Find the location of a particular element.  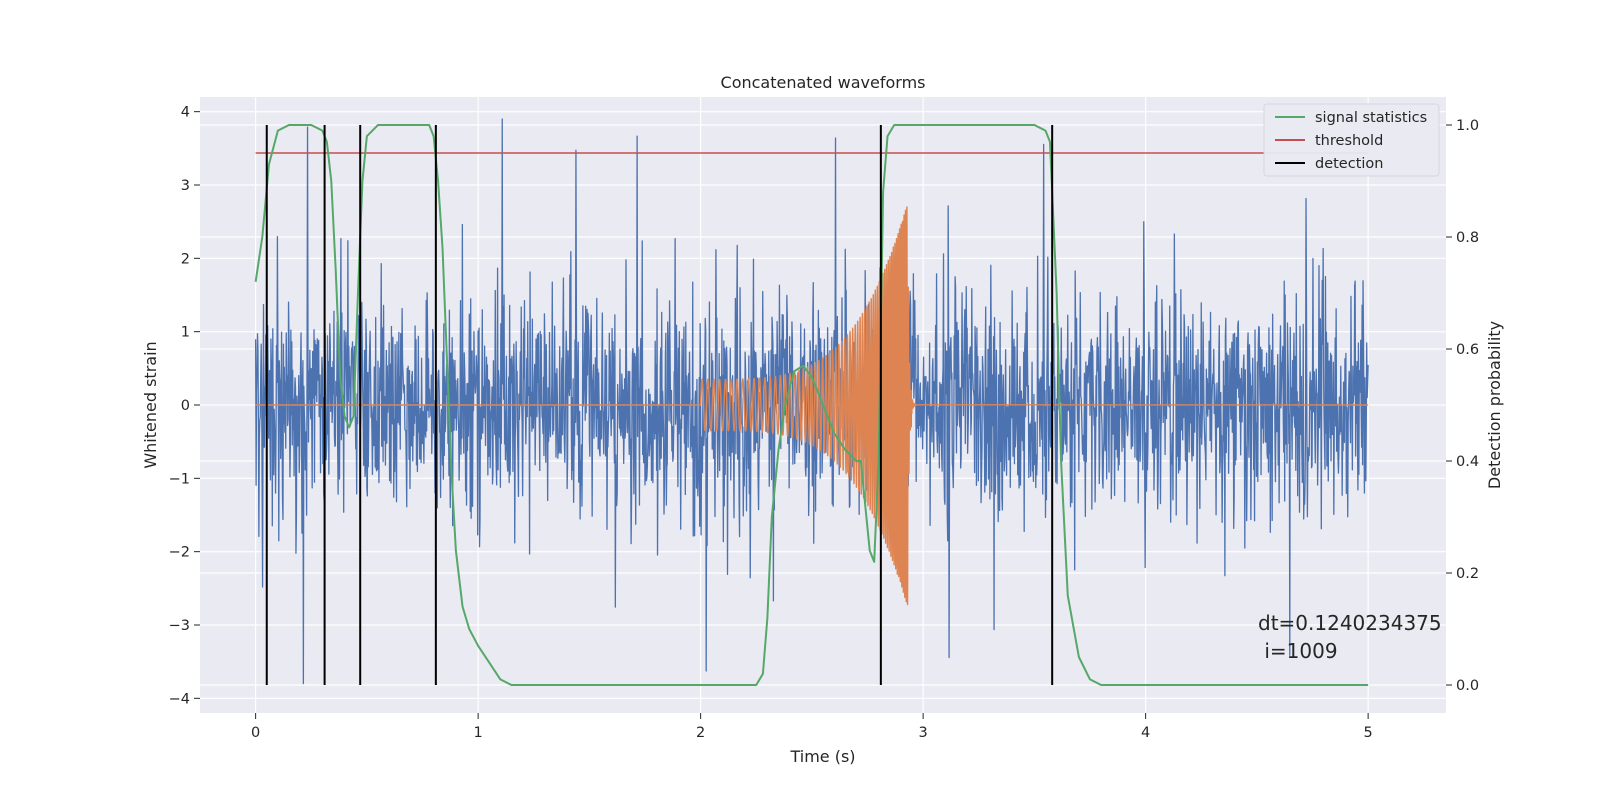

y2-axis-label: Detection probability is located at coordinates (1494, 405).